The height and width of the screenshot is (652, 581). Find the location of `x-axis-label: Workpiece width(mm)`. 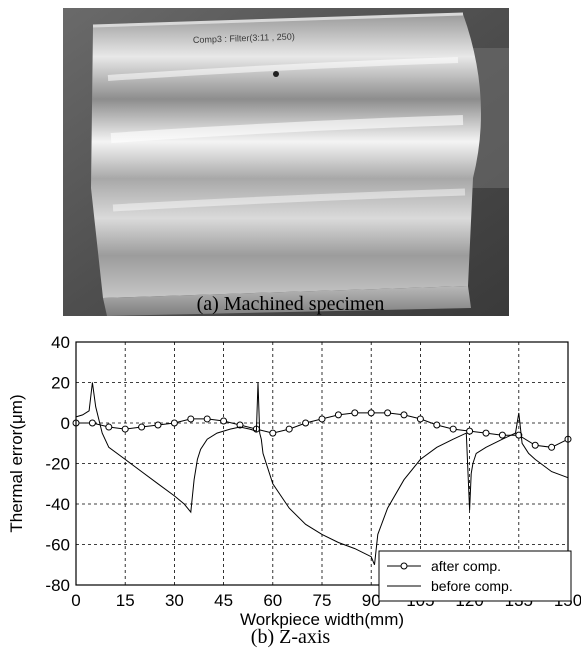

x-axis-label: Workpiece width(mm) is located at coordinates (322, 619).